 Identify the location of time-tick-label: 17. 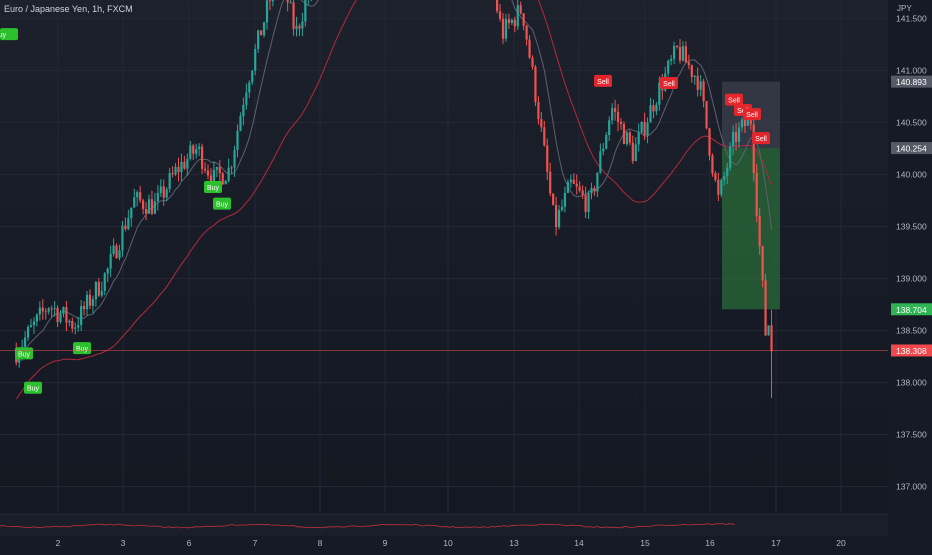
(776, 543).